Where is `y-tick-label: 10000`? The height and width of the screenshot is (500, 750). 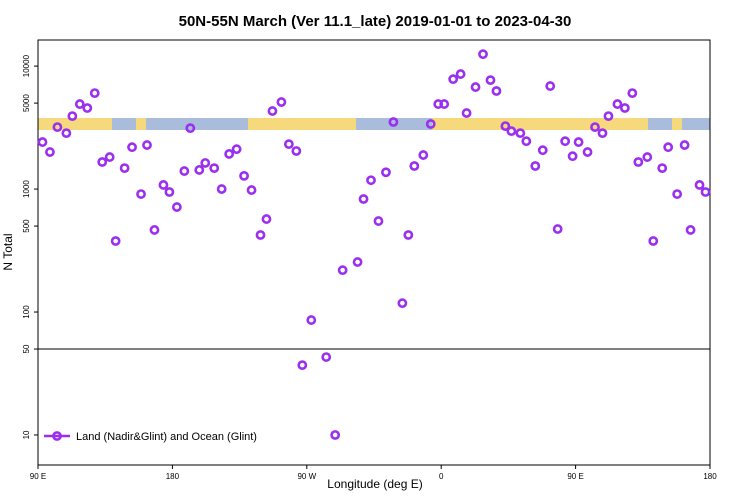 y-tick-label: 10000 is located at coordinates (26, 65).